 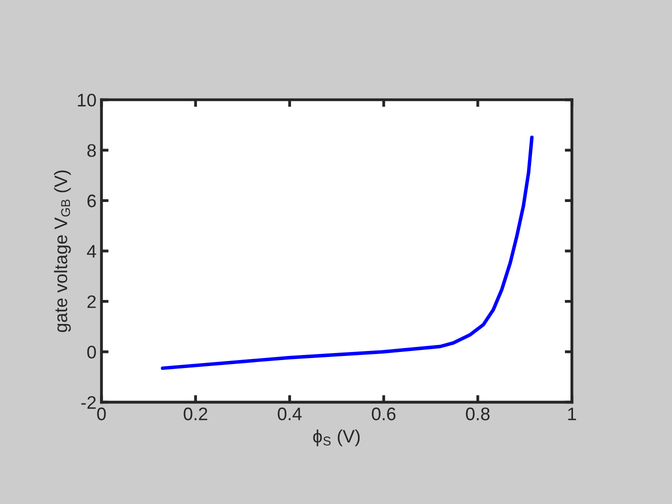 I want to click on y-tick-label: 2, so click(x=91, y=301).